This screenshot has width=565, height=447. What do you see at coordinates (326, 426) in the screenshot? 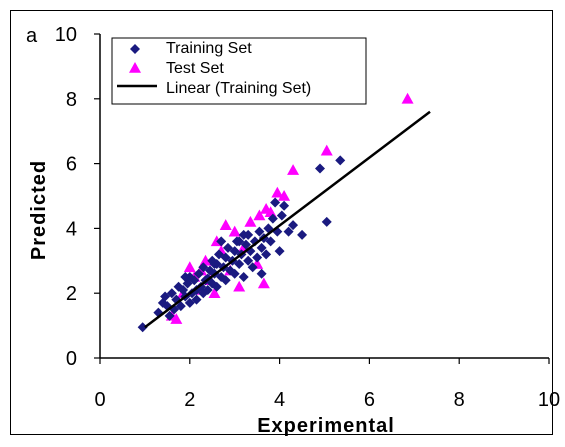
I see `x-axis-title: Experimental` at bounding box center [326, 426].